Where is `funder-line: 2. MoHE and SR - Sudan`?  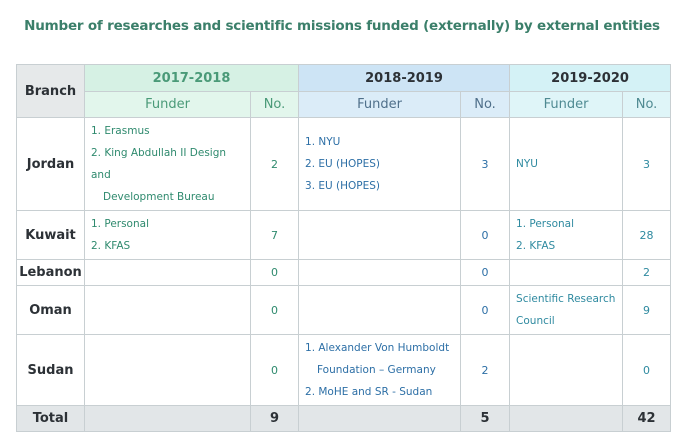
funder-line: 2. MoHE and SR - Sudan is located at coordinates (369, 392).